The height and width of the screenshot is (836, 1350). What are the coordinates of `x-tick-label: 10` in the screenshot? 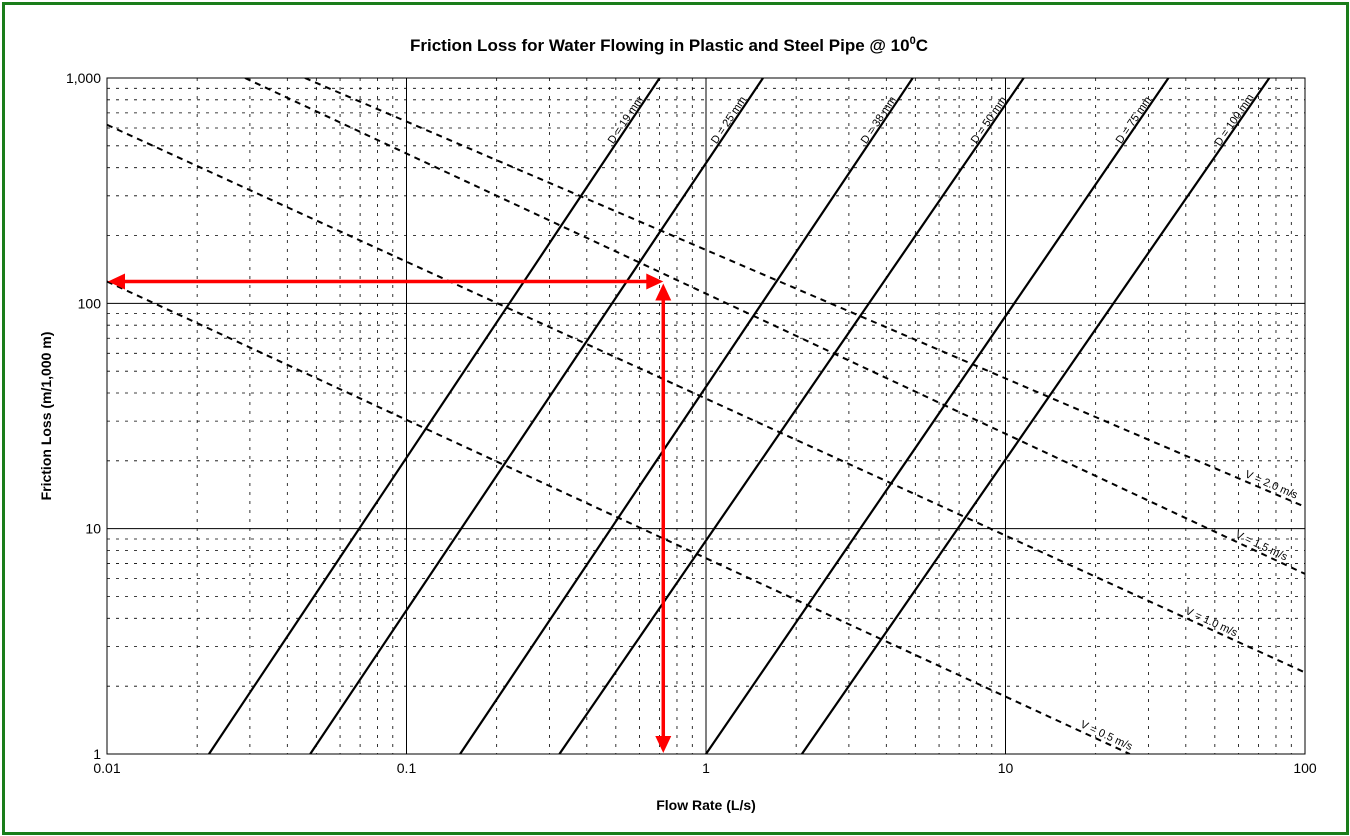 It's located at (1006, 768).